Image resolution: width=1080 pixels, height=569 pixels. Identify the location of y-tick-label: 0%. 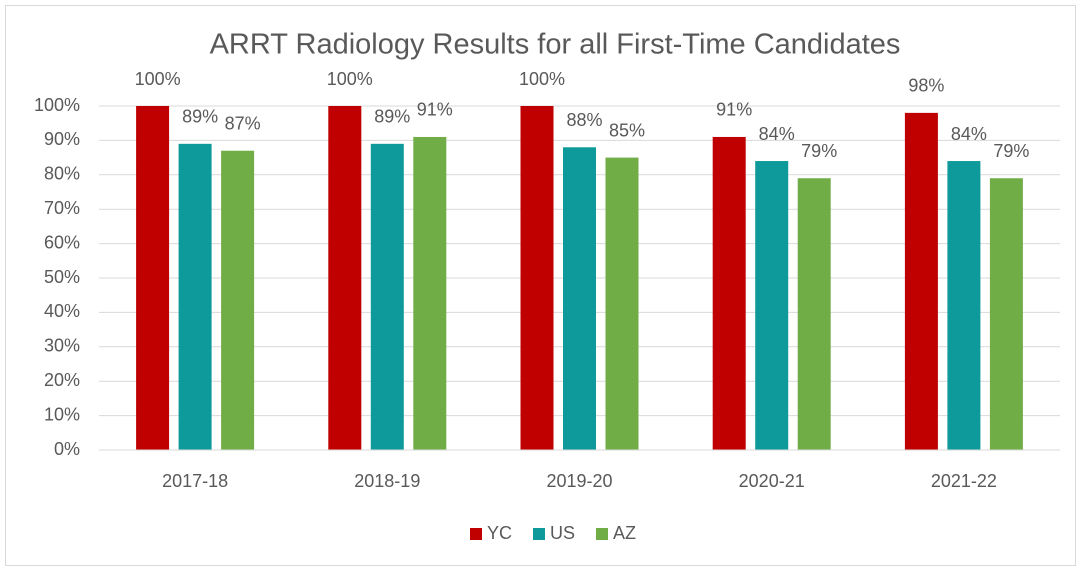
(67, 449).